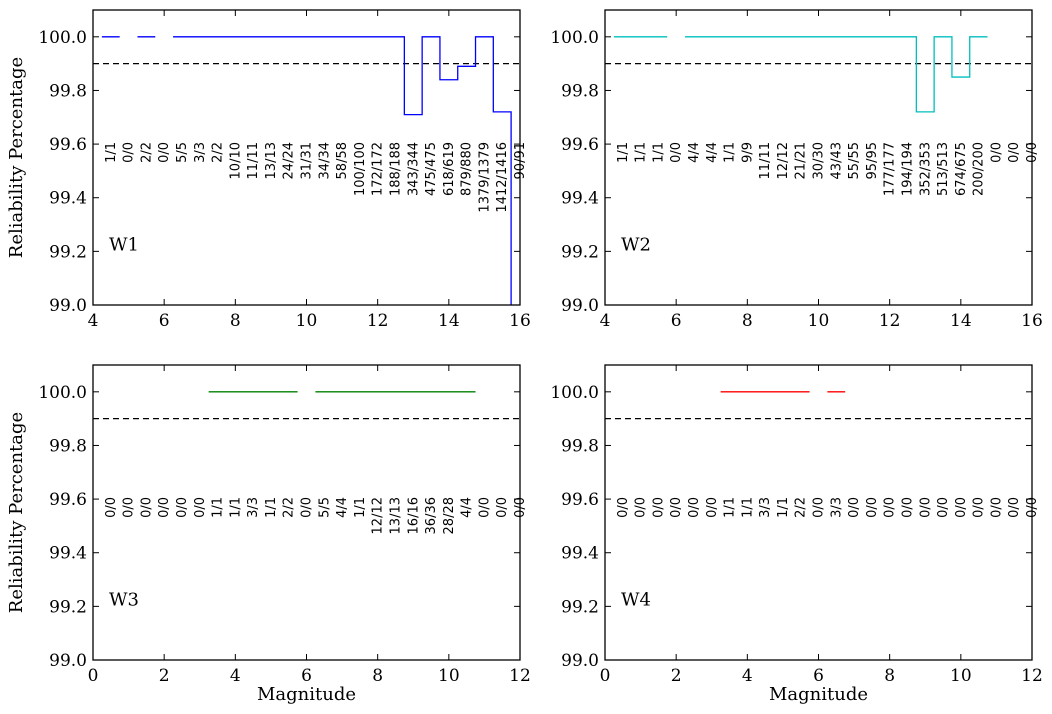 Image resolution: width=1052 pixels, height=714 pixels. I want to click on bin-ratio-label: 172/172, so click(378, 169).